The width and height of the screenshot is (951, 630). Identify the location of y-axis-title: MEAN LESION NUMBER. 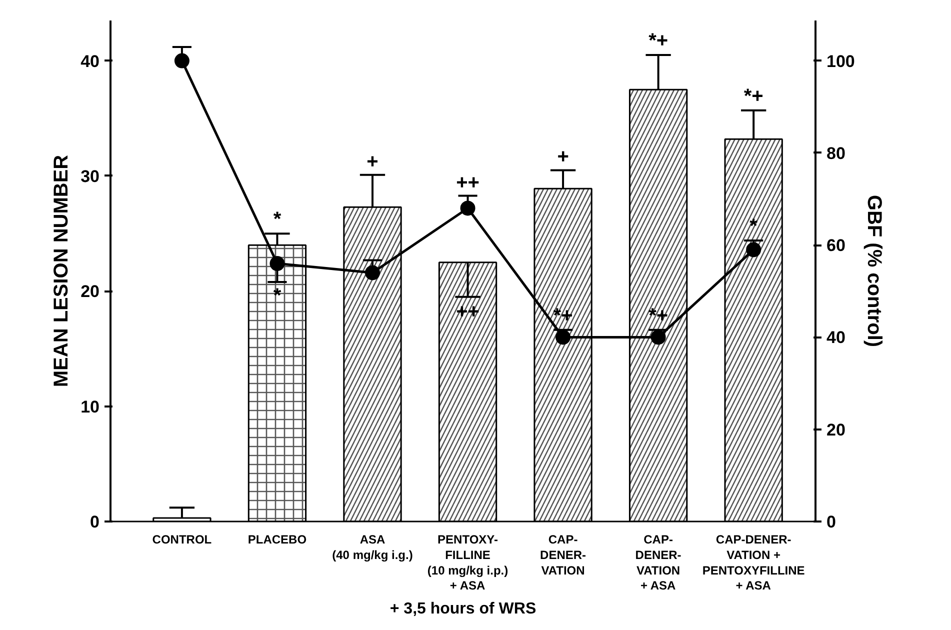
(61, 271).